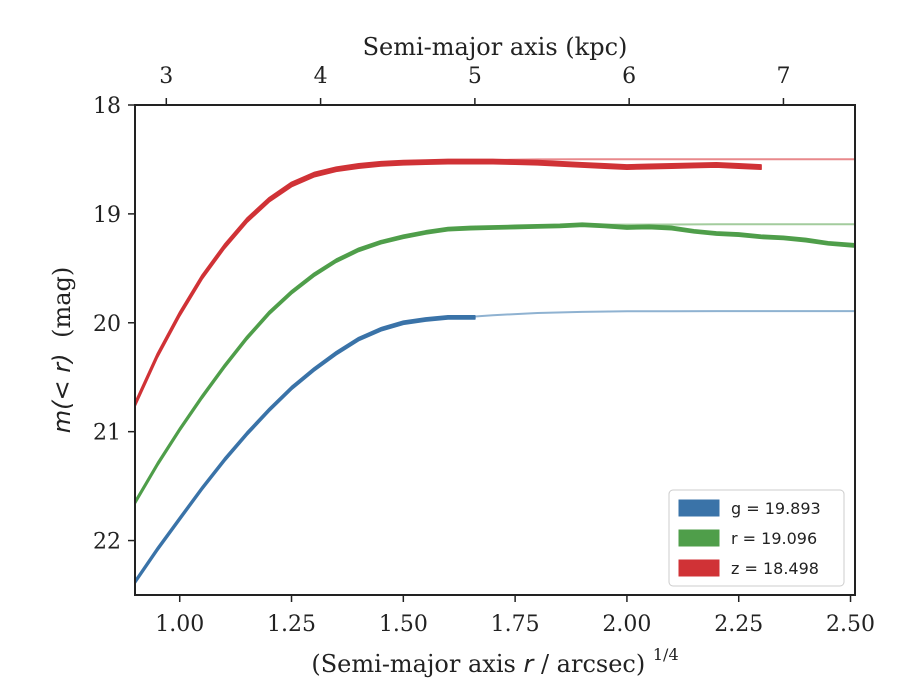  Describe the element at coordinates (107, 542) in the screenshot. I see `y-tick-label: 22` at that location.